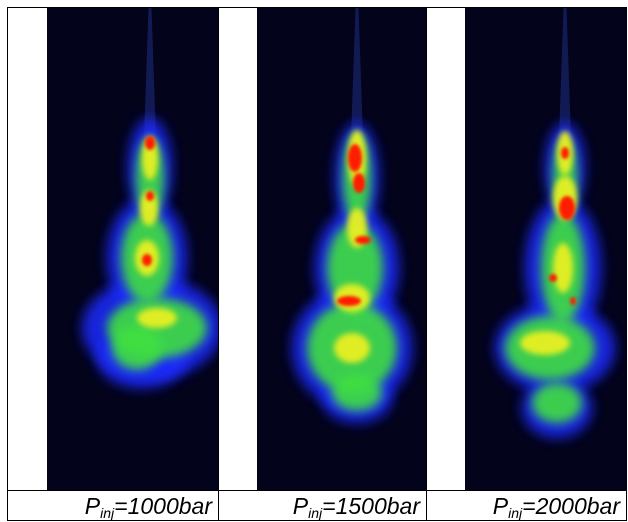 This screenshot has width=628, height=522. I want to click on caption: Pinj=1500bar, so click(322, 505).